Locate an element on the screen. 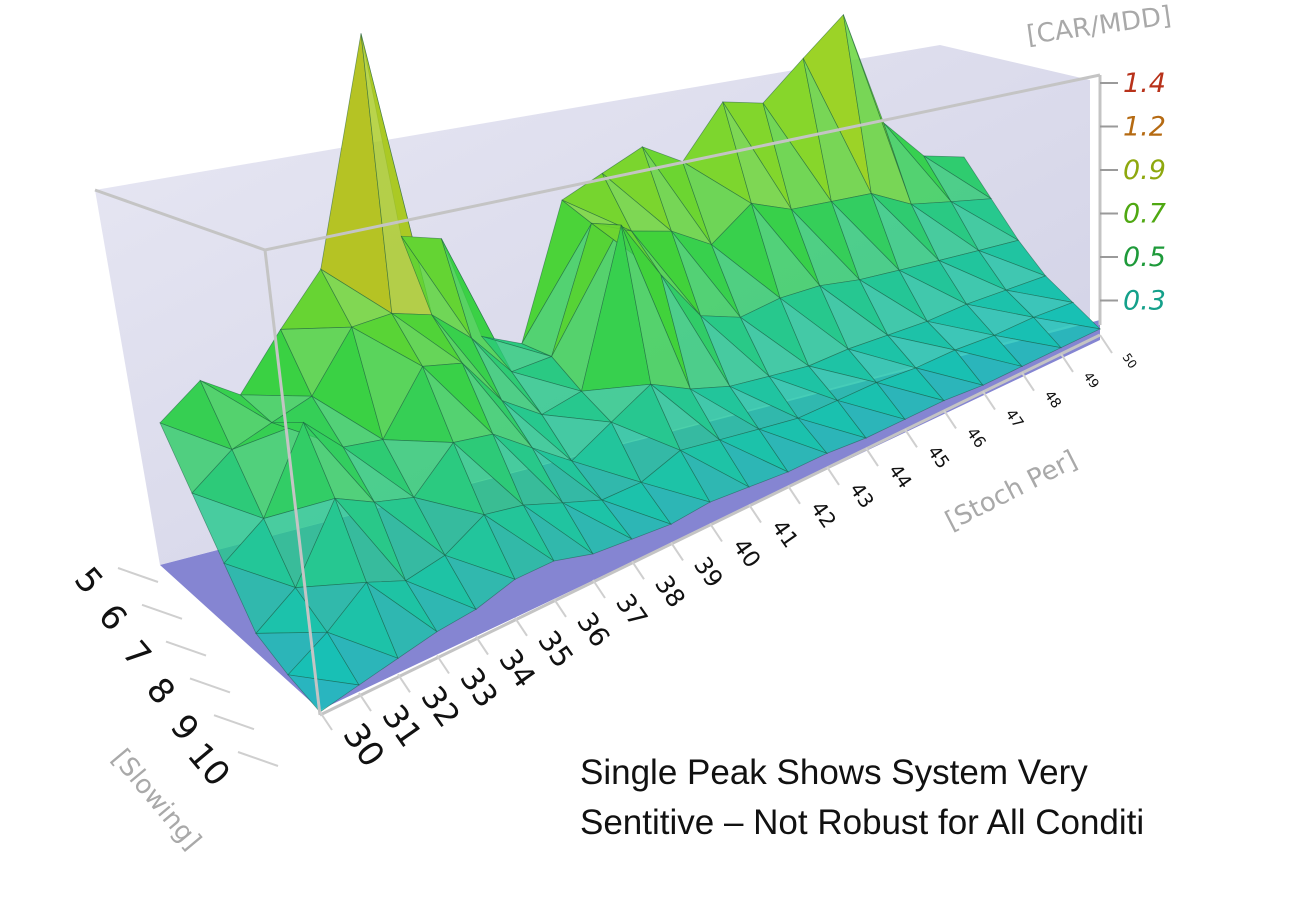  x-tick-label: 47 is located at coordinates (1015, 419).